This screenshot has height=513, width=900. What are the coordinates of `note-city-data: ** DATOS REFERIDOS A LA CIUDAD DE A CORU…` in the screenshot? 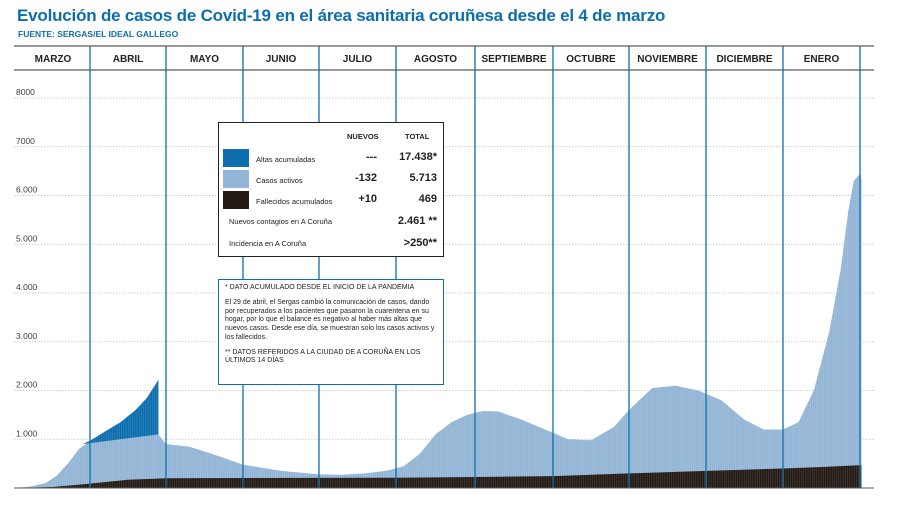 It's located at (323, 356).